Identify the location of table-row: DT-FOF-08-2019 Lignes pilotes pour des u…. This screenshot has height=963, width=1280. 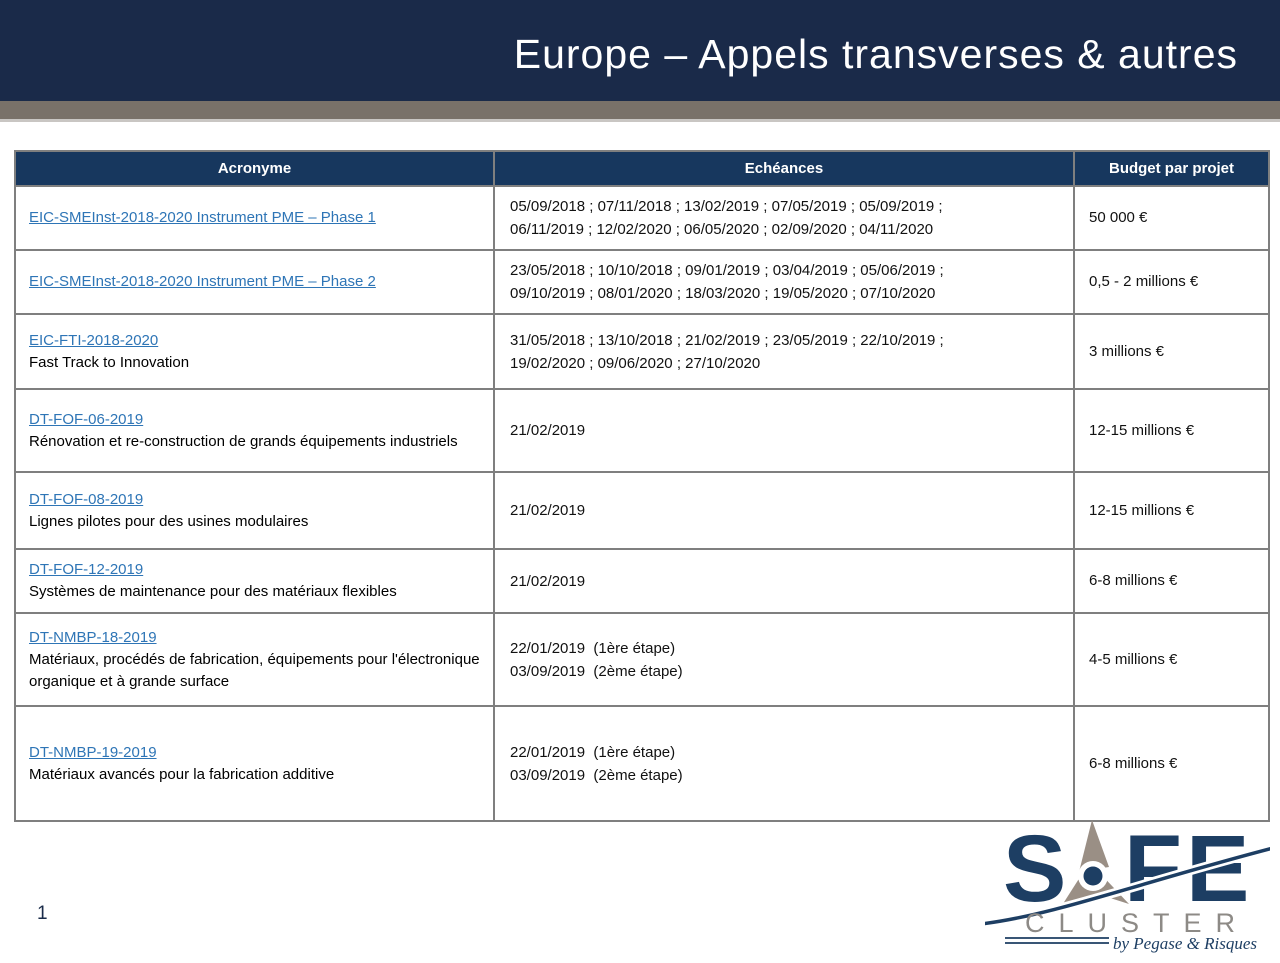
(642, 510).